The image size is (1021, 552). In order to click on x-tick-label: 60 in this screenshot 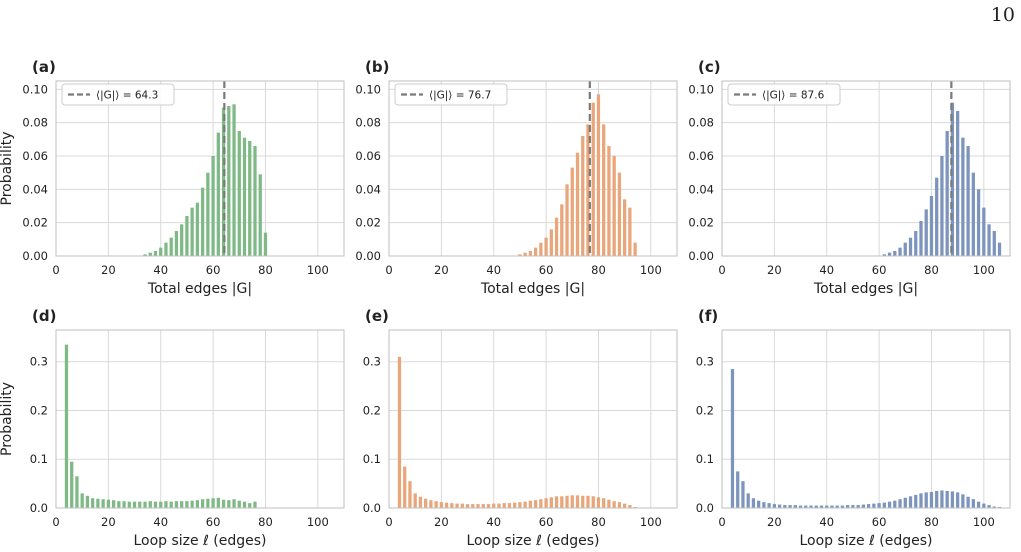, I will do `click(879, 522)`.